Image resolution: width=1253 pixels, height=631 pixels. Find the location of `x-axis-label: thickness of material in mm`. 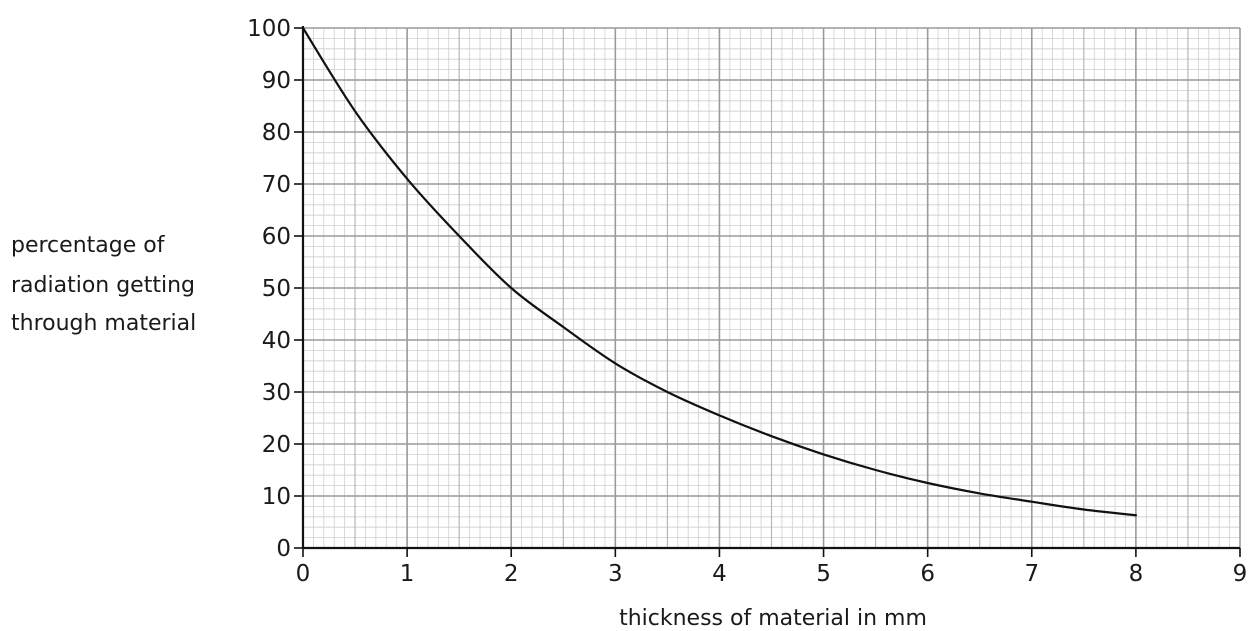

x-axis-label: thickness of material in mm is located at coordinates (773, 618).